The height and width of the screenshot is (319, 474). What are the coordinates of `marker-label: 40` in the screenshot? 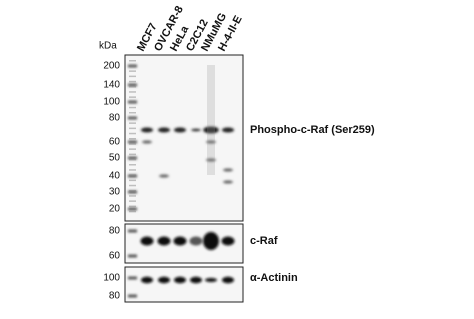 It's located at (115, 176).